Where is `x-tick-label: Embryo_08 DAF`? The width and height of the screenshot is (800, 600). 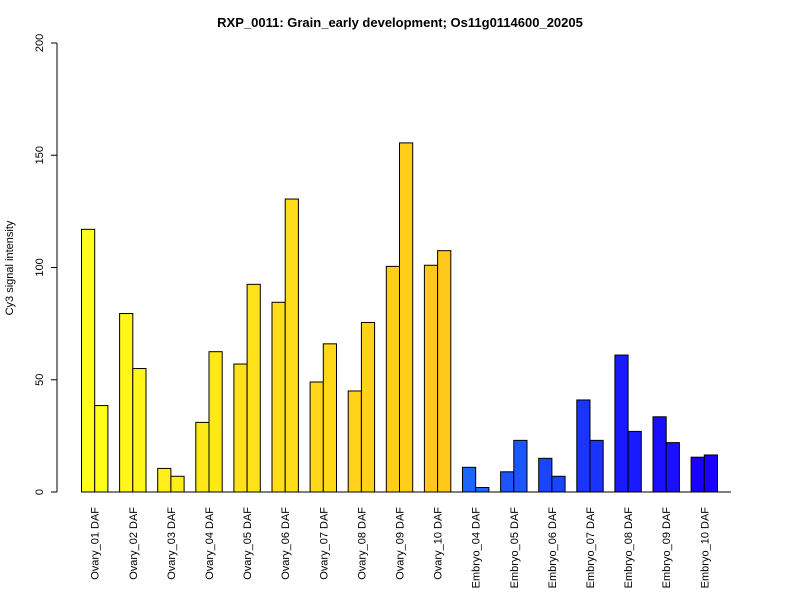
x-tick-label: Embryo_08 DAF is located at coordinates (629, 548).